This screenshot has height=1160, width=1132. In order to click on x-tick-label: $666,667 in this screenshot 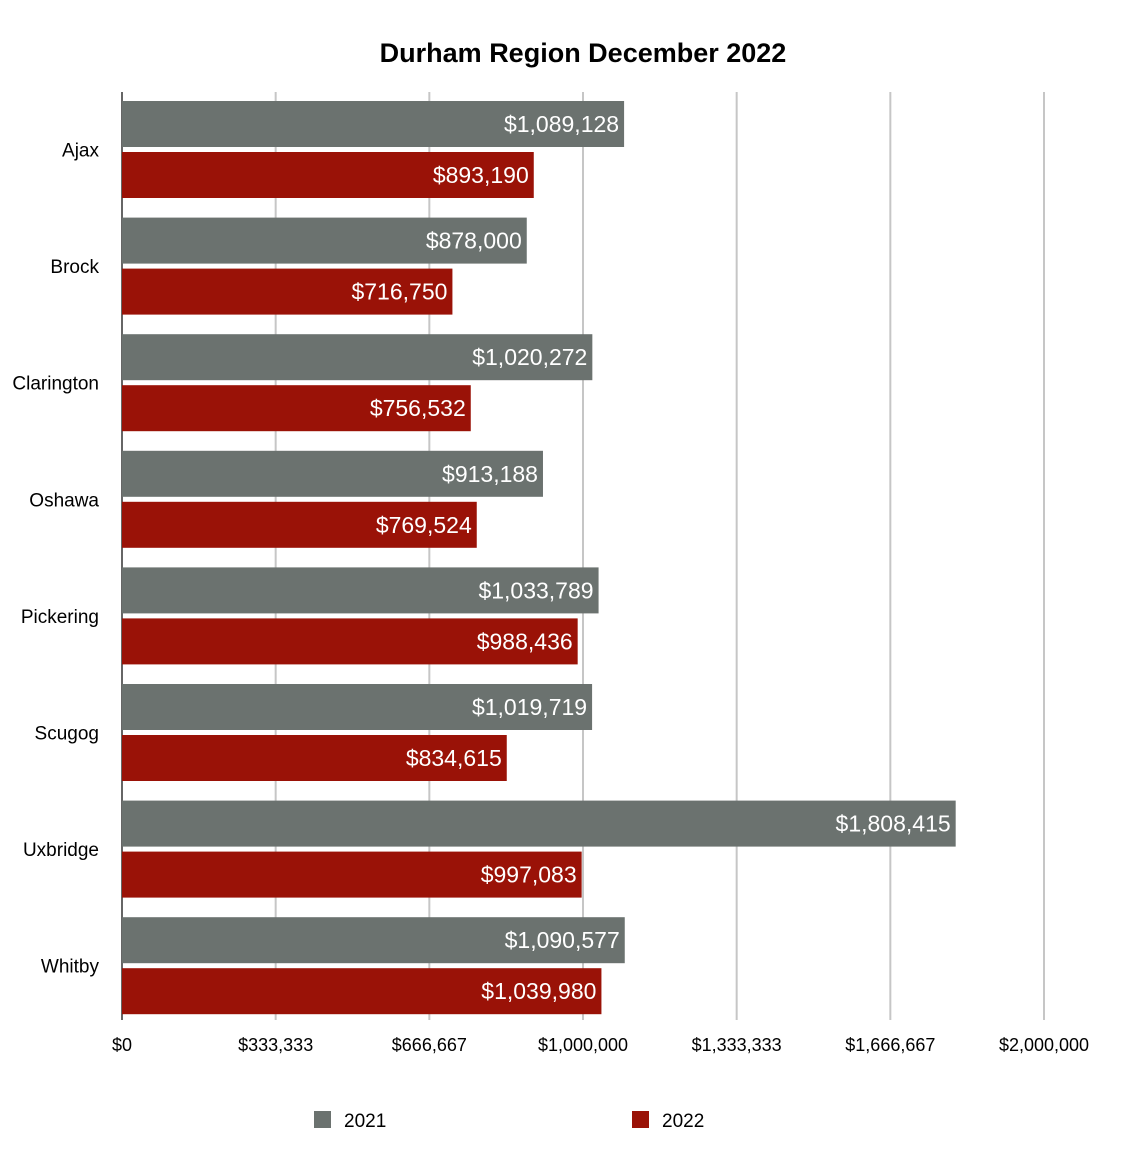, I will do `click(429, 1045)`.